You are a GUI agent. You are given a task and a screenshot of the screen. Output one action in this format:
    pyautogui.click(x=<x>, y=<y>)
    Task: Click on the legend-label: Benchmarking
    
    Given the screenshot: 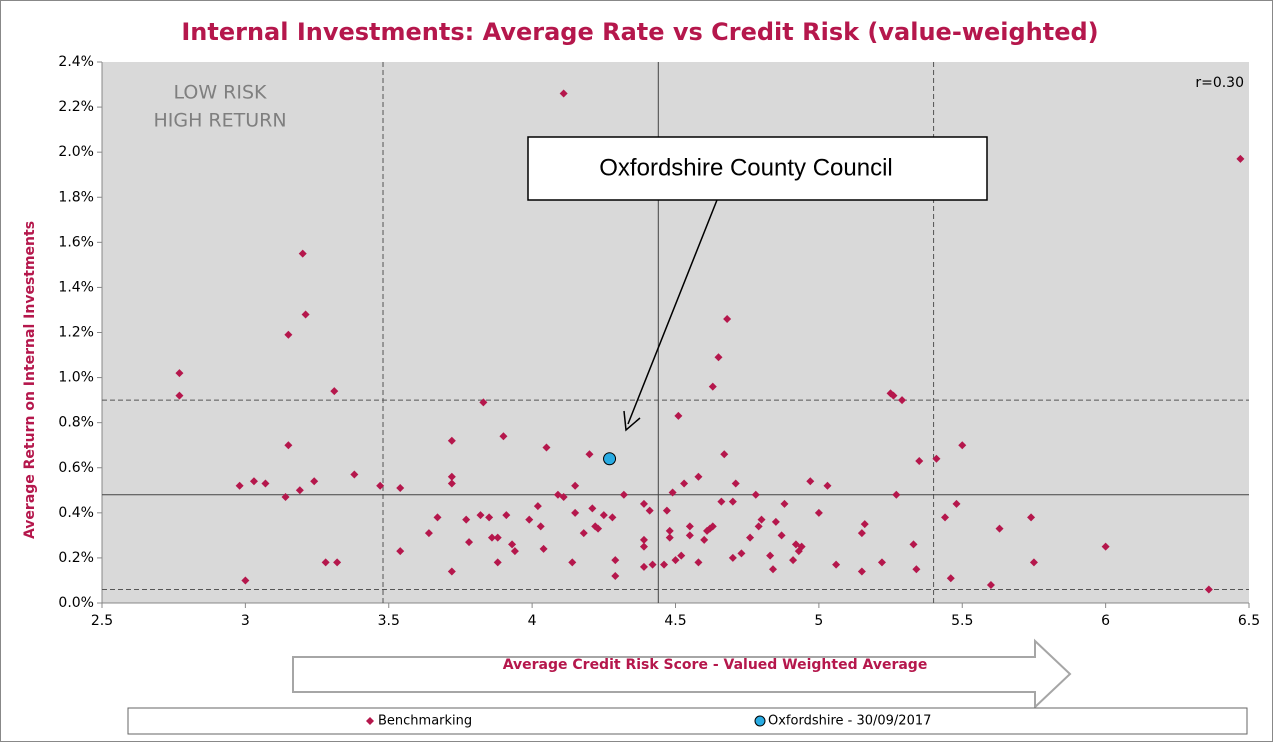 What is the action you would take?
    pyautogui.click(x=425, y=721)
    